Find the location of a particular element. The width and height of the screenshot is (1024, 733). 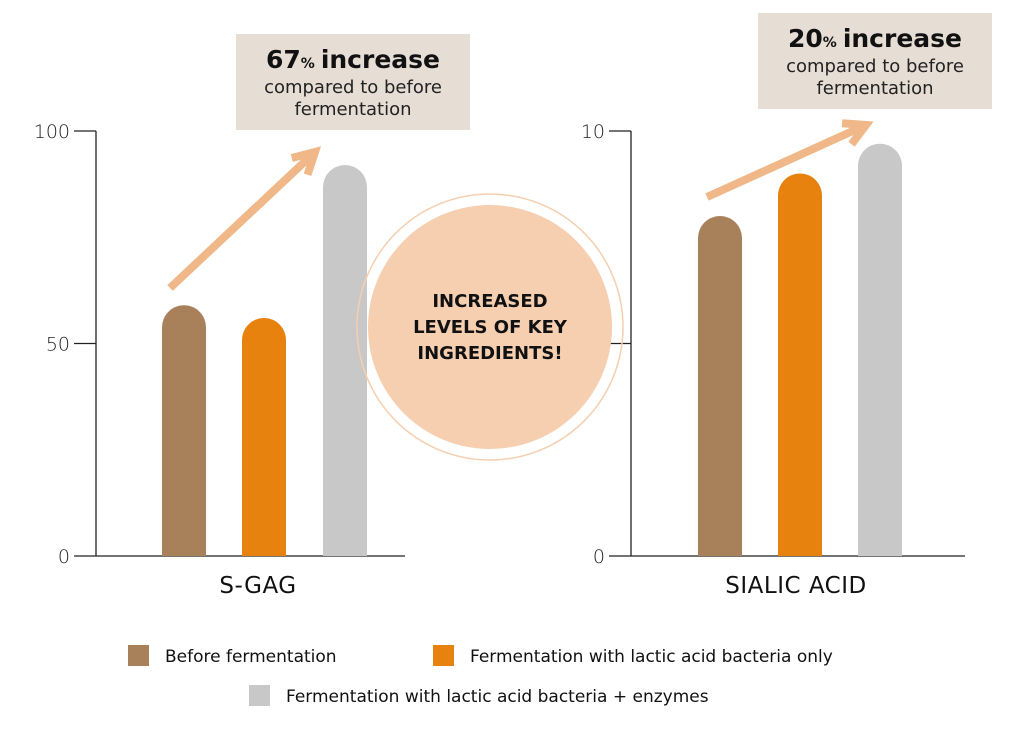

x-category-label: SIALIC ACID is located at coordinates (795, 586).